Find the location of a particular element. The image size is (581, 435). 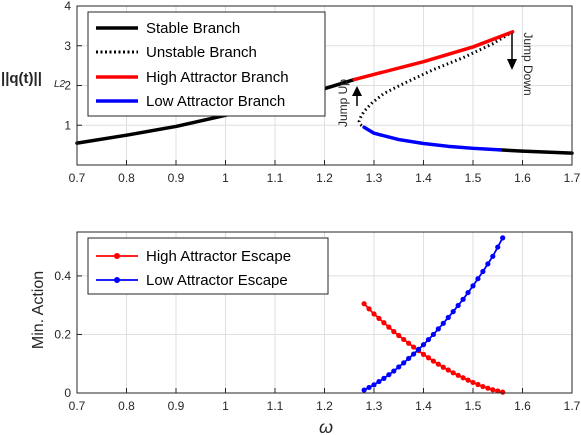

legend-label-stable: Stable Branch is located at coordinates (193, 28).